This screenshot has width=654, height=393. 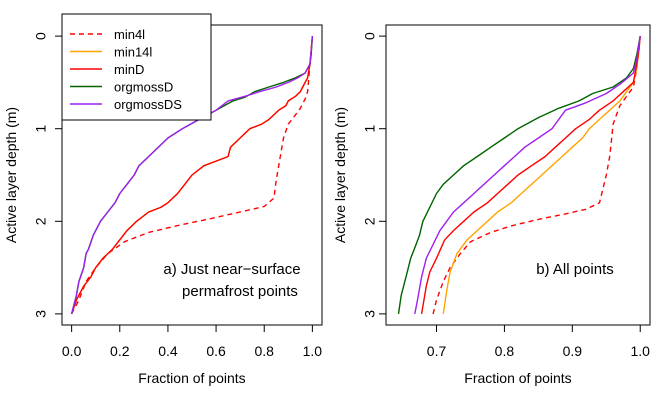 What do you see at coordinates (148, 104) in the screenshot?
I see `legend-label: orgmossDS` at bounding box center [148, 104].